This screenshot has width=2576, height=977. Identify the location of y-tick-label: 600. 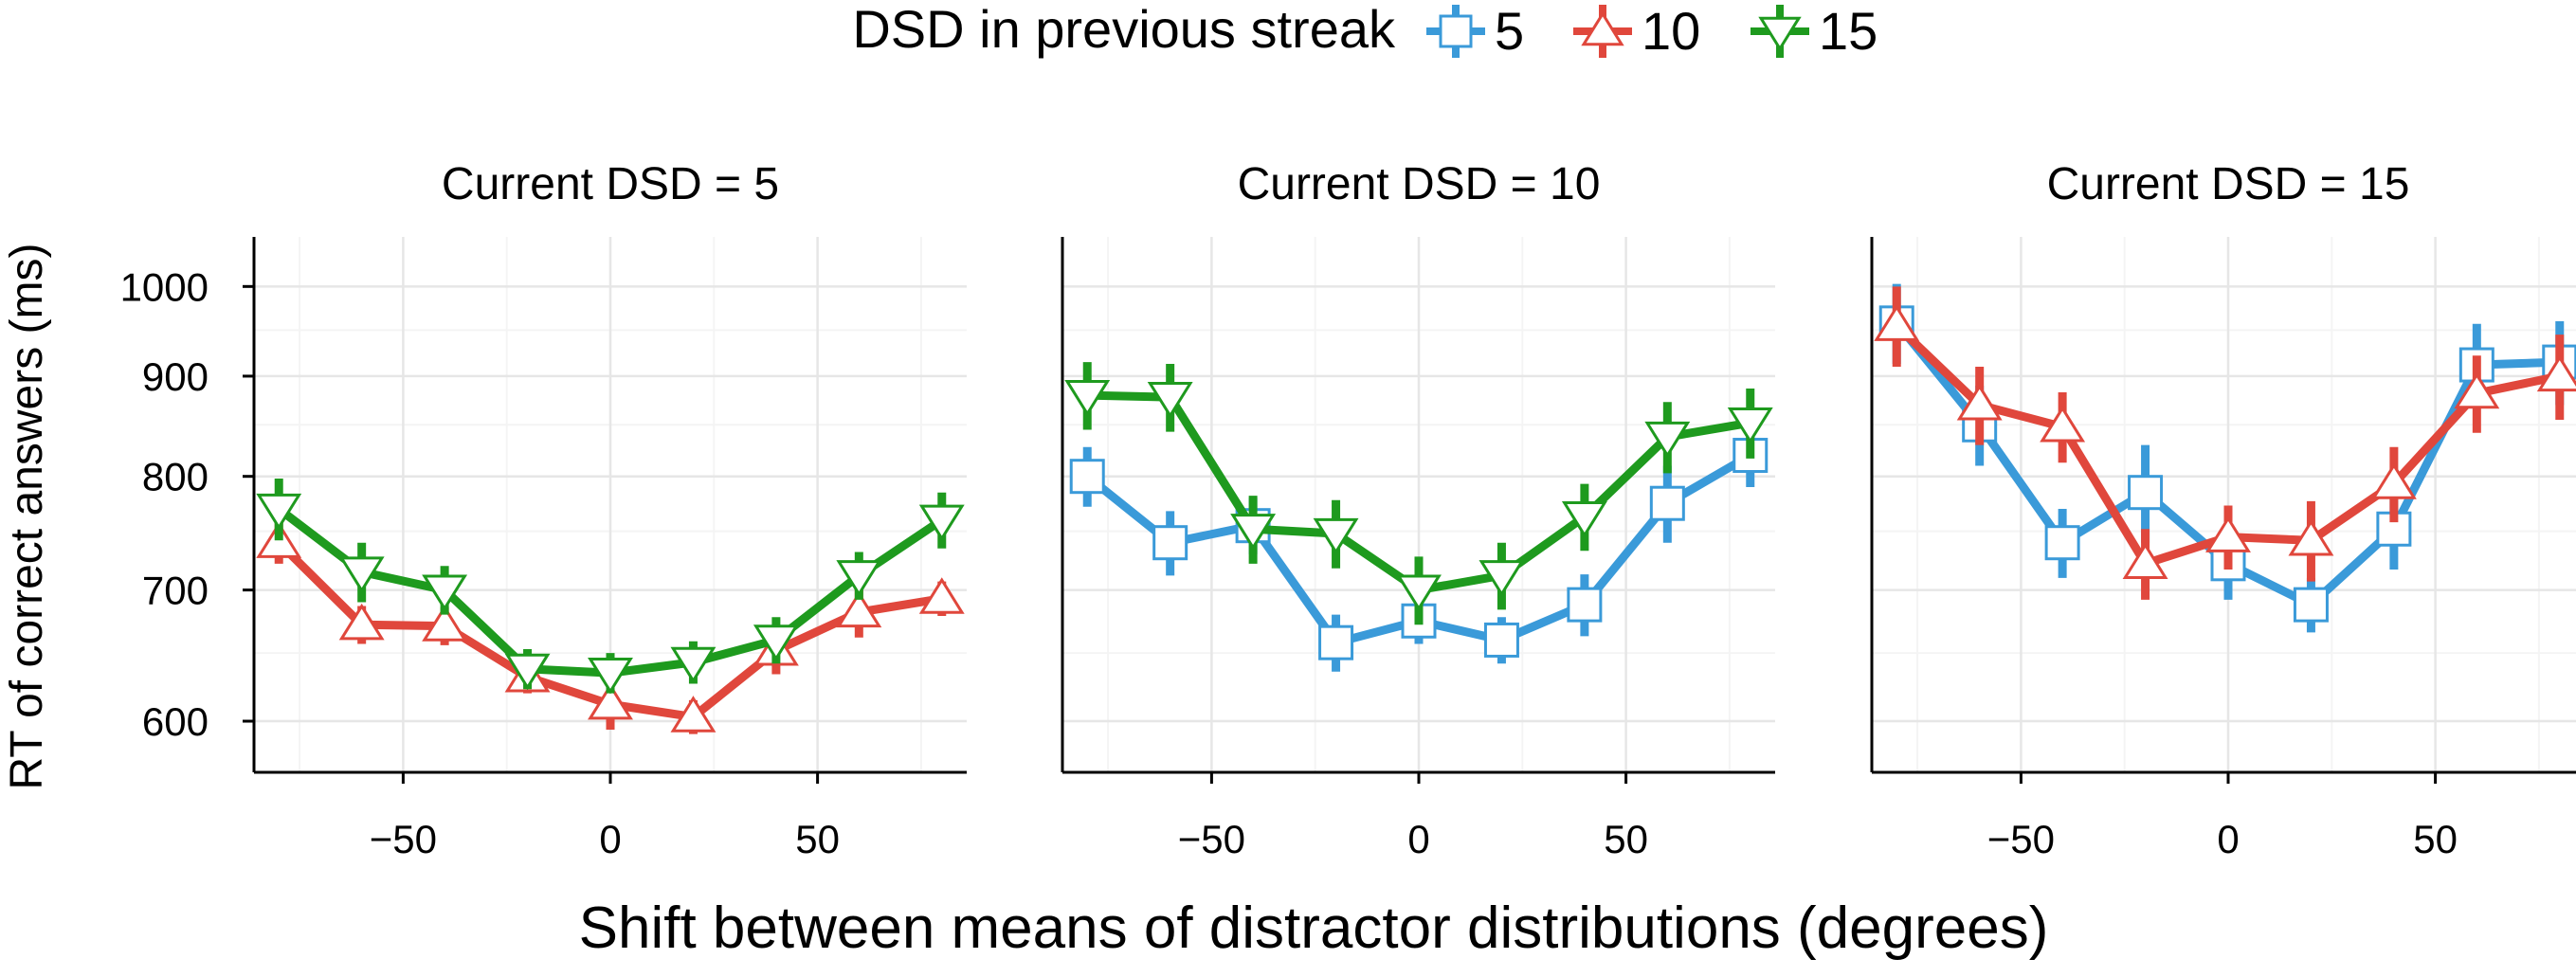
(175, 721).